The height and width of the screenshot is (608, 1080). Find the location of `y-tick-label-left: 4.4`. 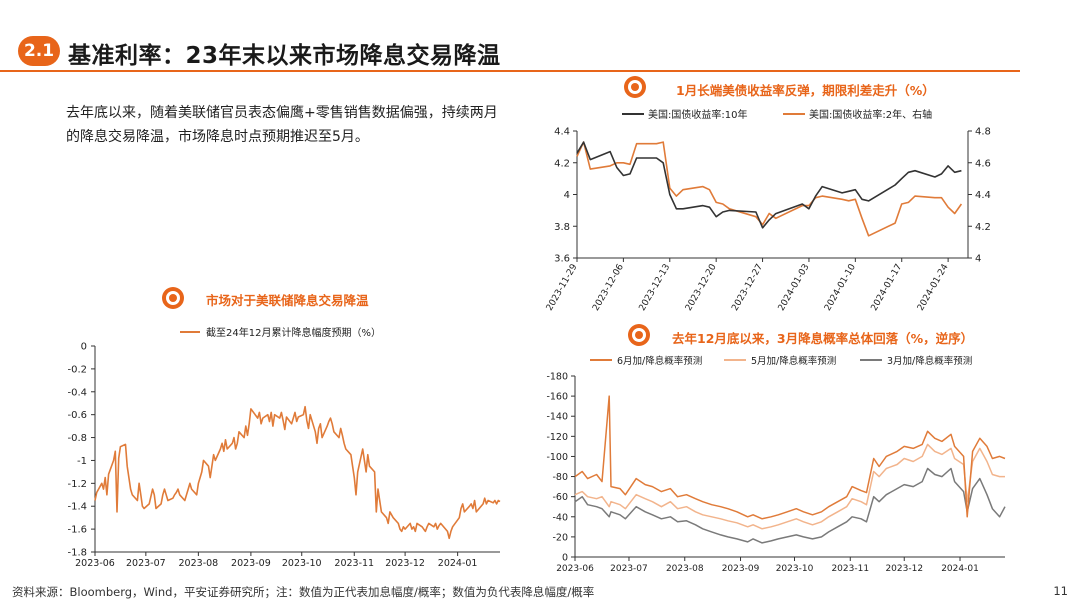

y-tick-label-left: 4.4 is located at coordinates (562, 132).